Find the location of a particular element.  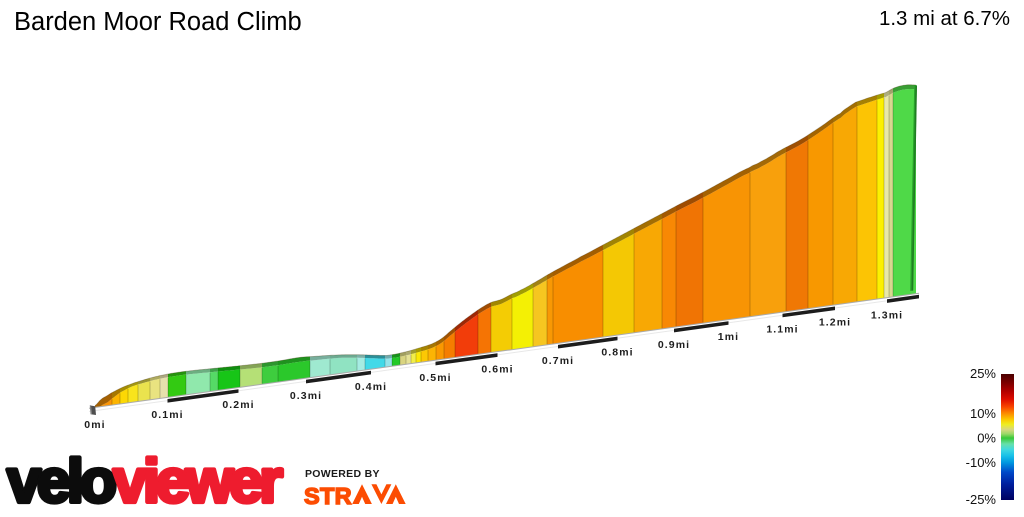

svg-text: 1.2mi is located at coordinates (835, 323).